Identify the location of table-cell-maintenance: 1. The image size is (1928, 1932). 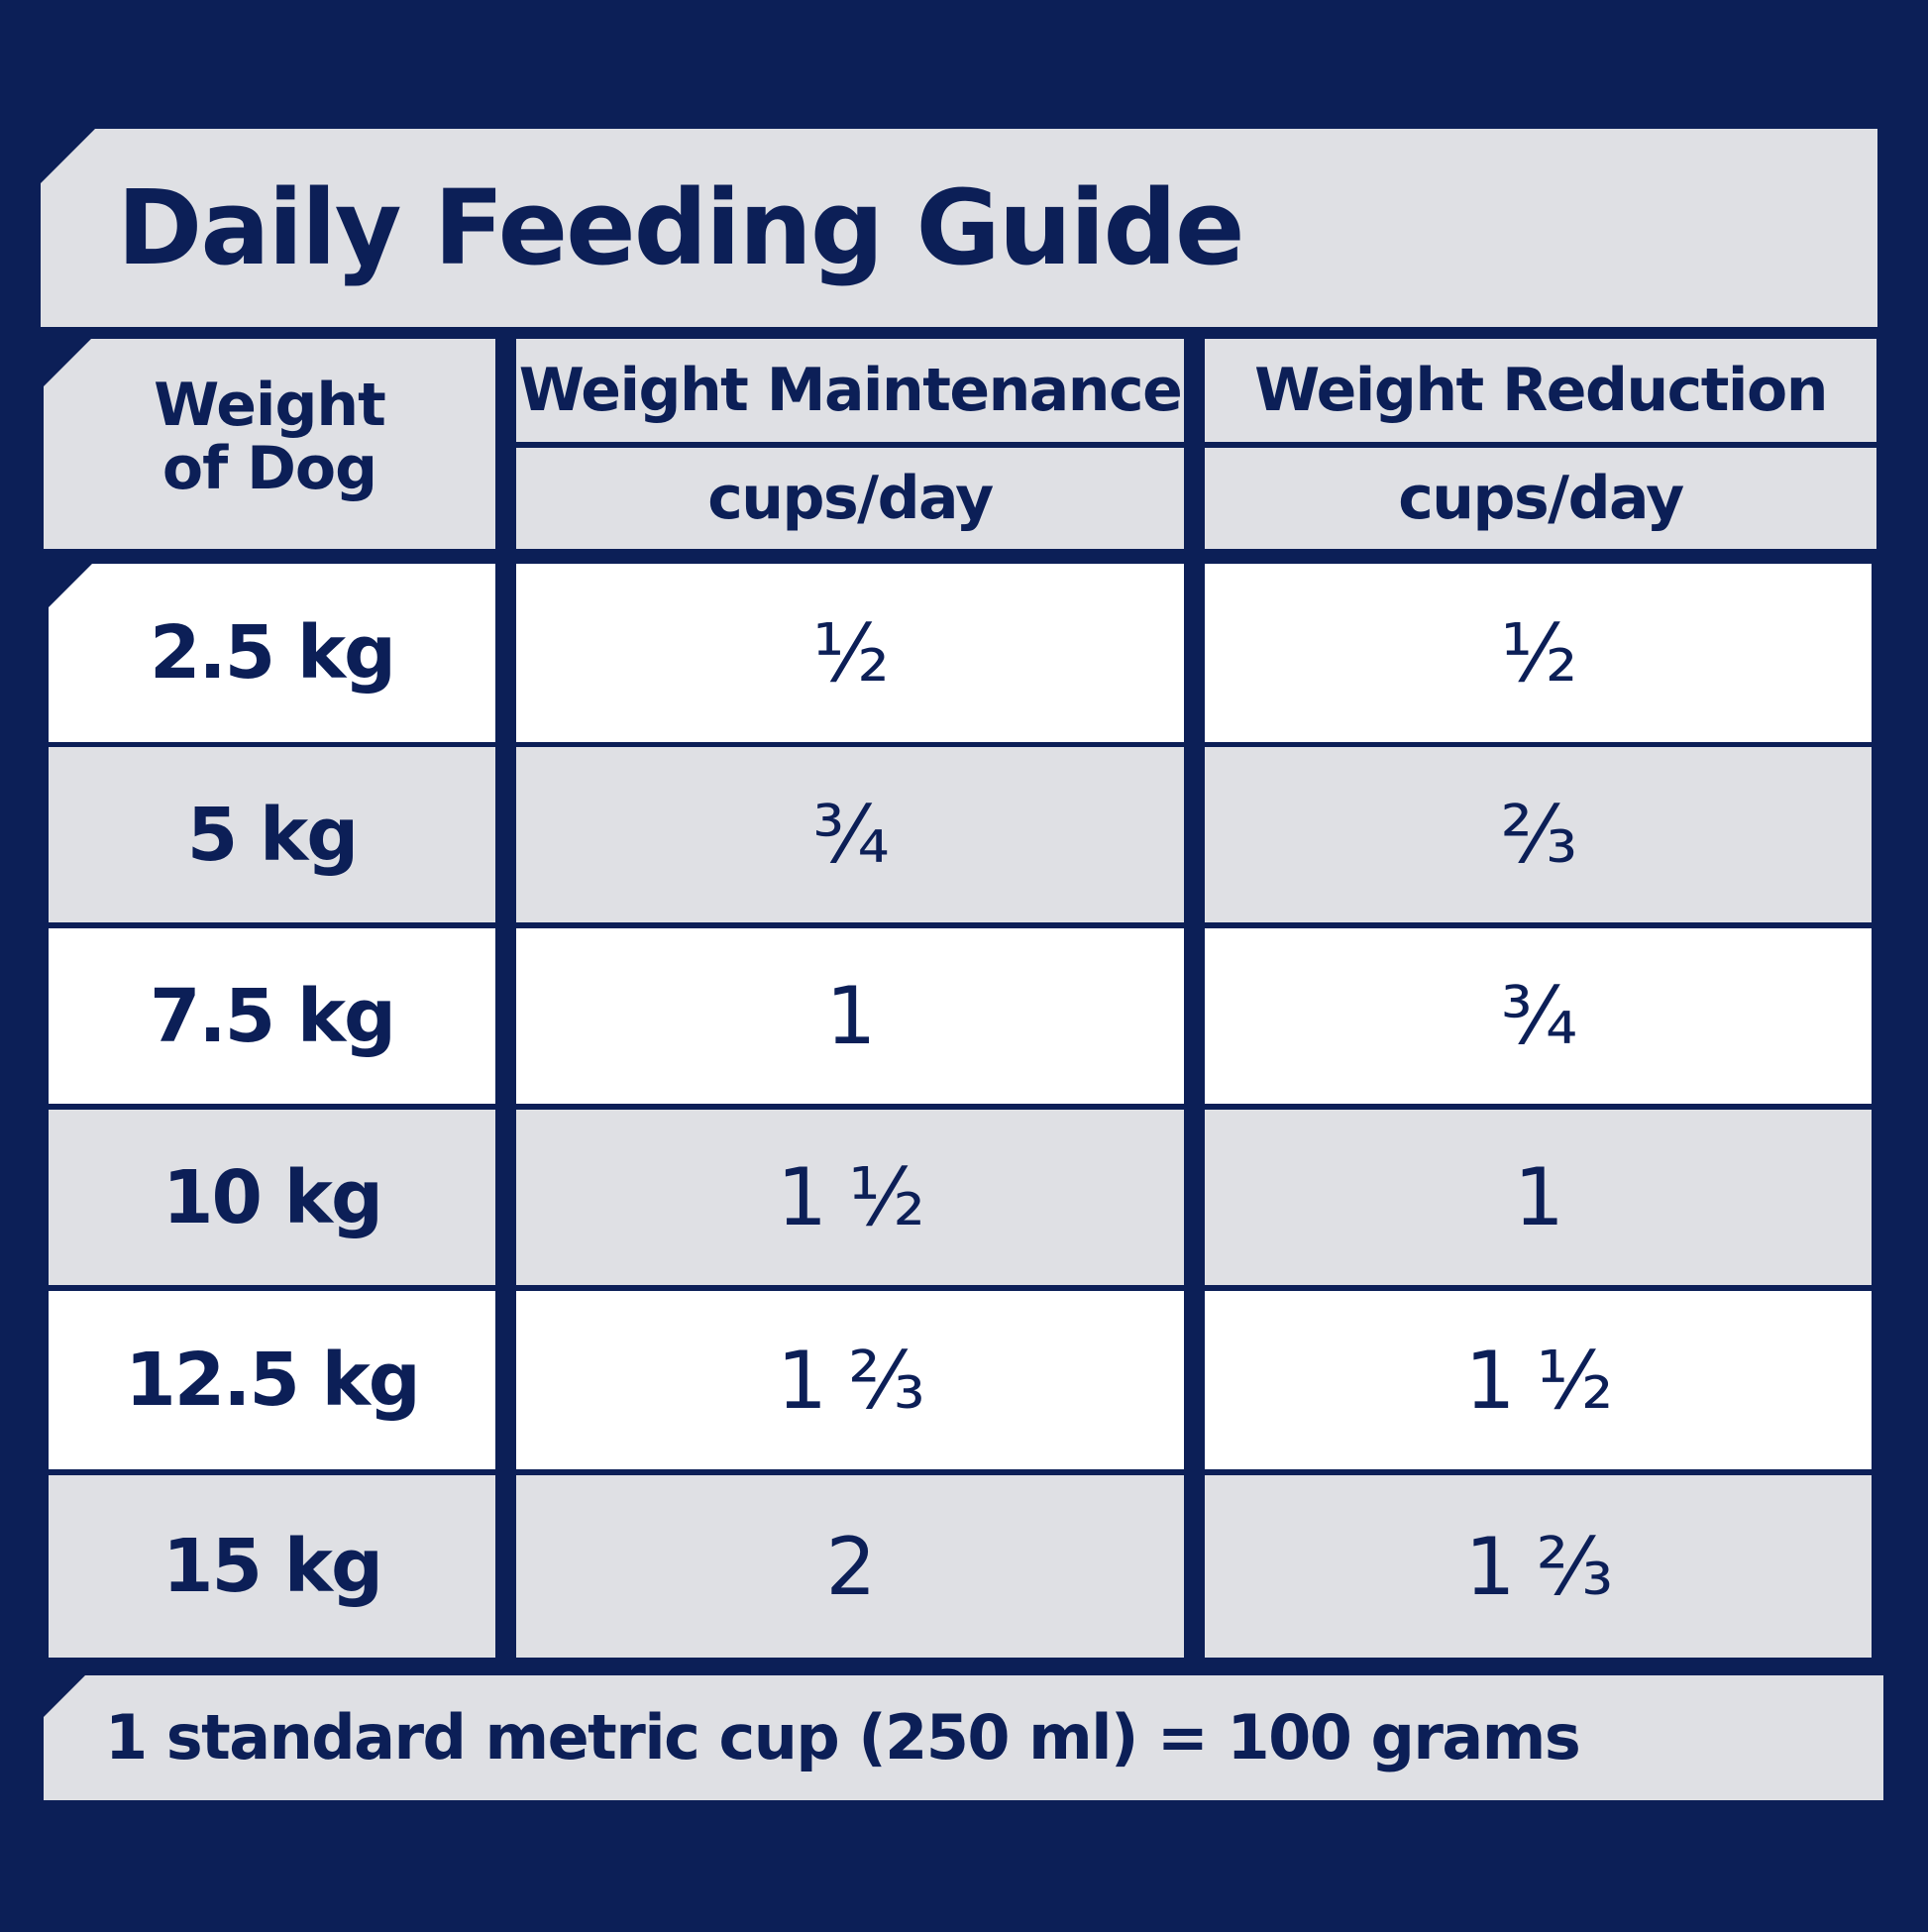
(850, 1016).